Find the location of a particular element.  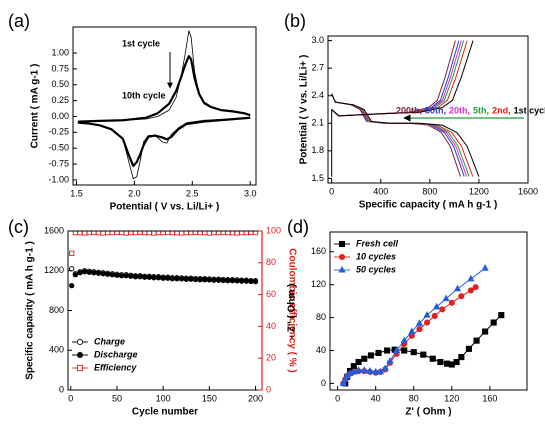

y-tick-label: 0.75 is located at coordinates (60, 68).